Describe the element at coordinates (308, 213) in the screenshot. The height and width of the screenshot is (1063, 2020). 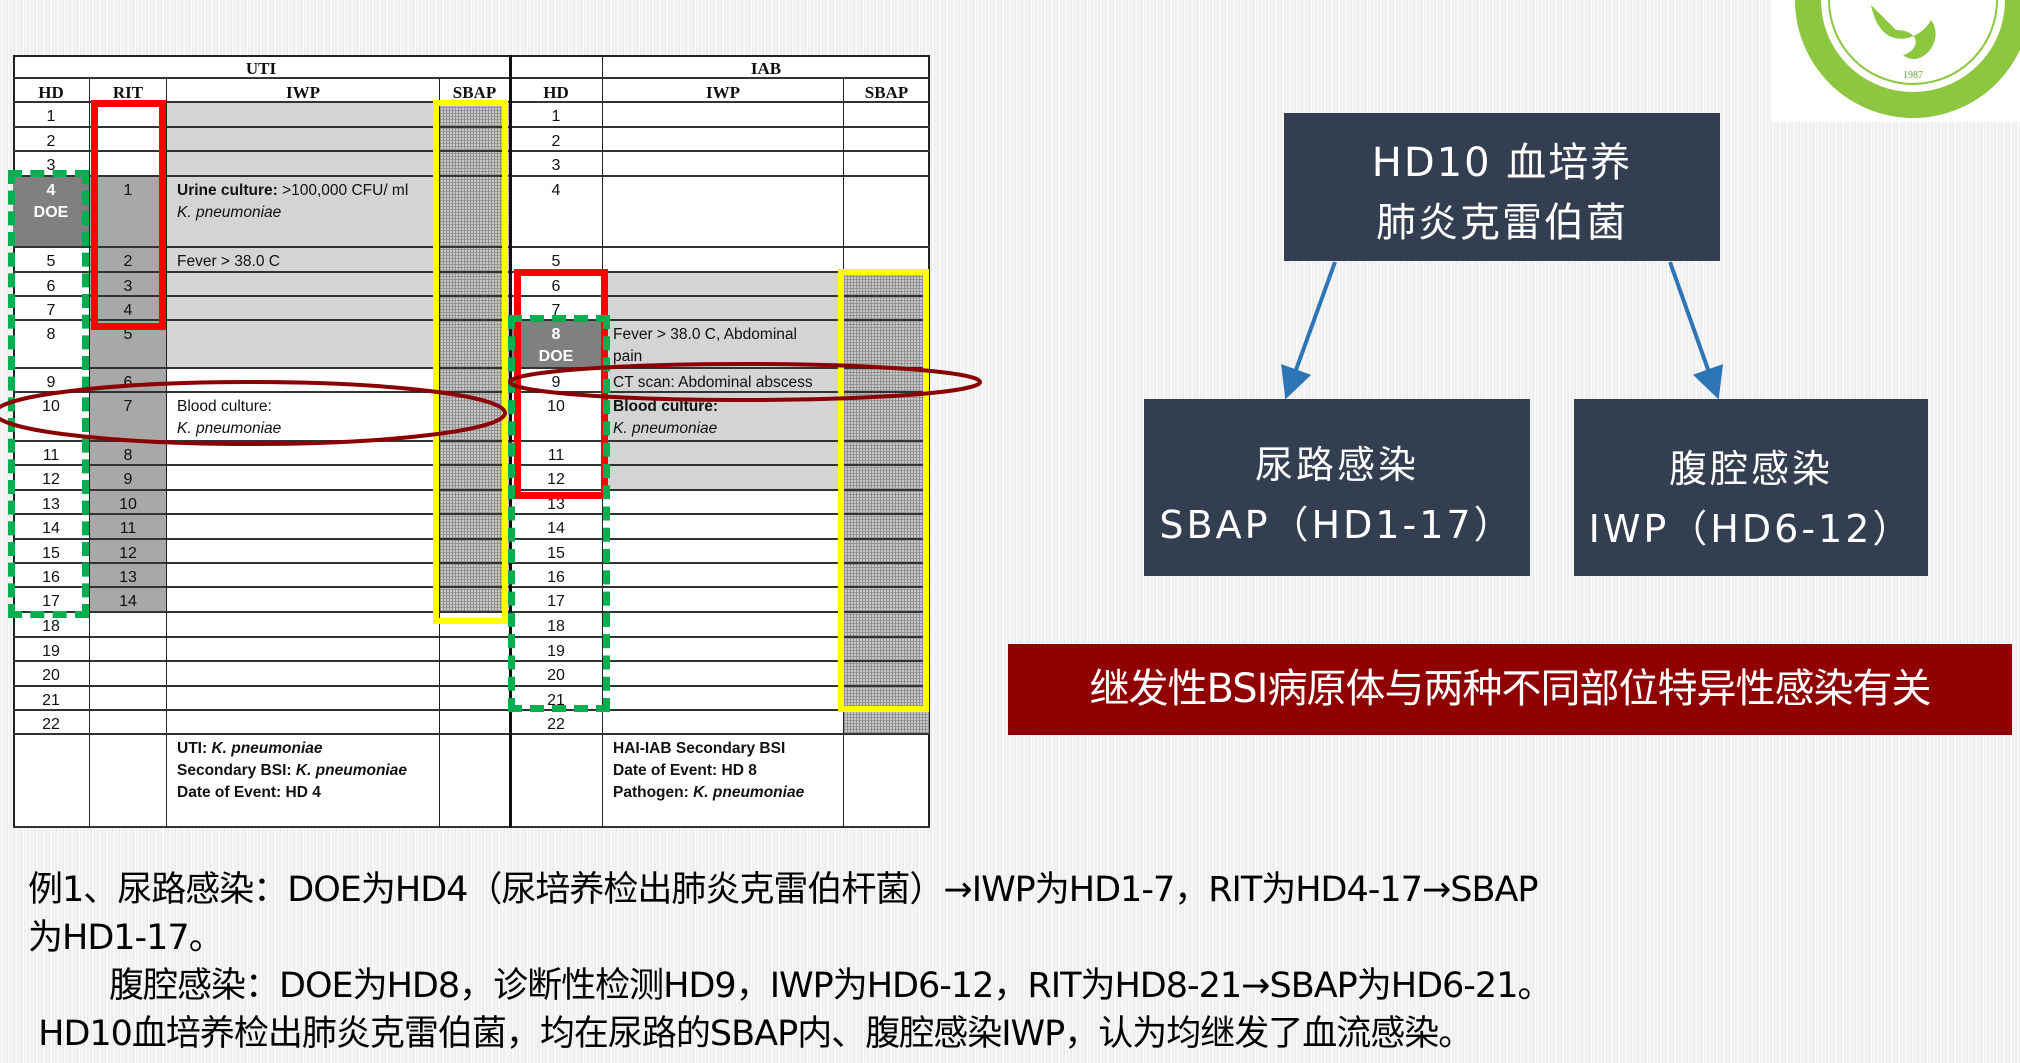
I see `cell-line: K. pneumoniae` at that location.